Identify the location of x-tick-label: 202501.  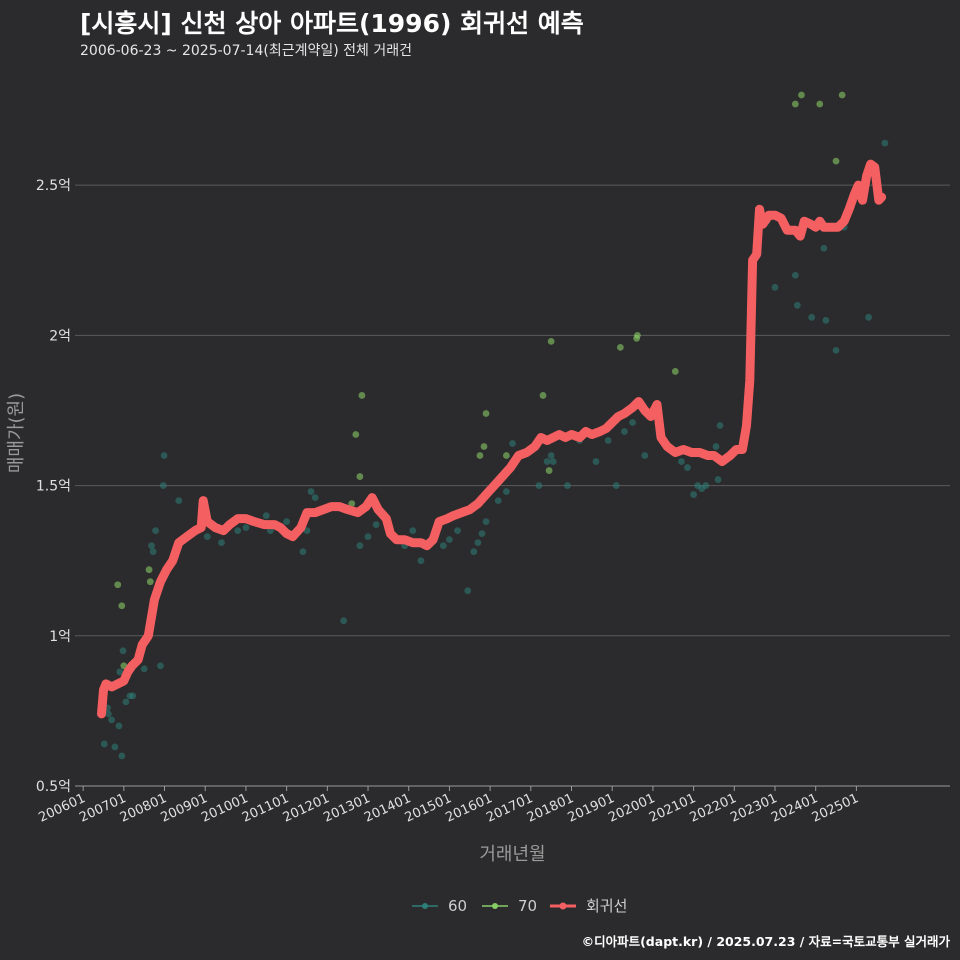
(835, 808).